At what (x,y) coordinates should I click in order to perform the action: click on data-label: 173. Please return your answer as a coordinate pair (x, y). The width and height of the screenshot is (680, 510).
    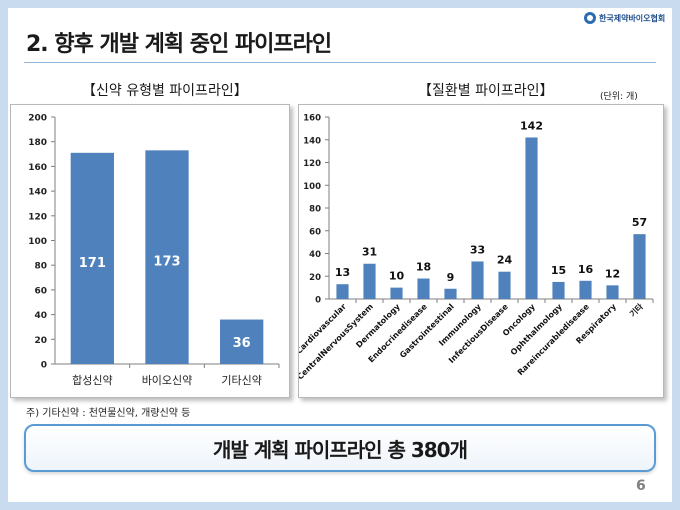
    Looking at the image, I should click on (166, 262).